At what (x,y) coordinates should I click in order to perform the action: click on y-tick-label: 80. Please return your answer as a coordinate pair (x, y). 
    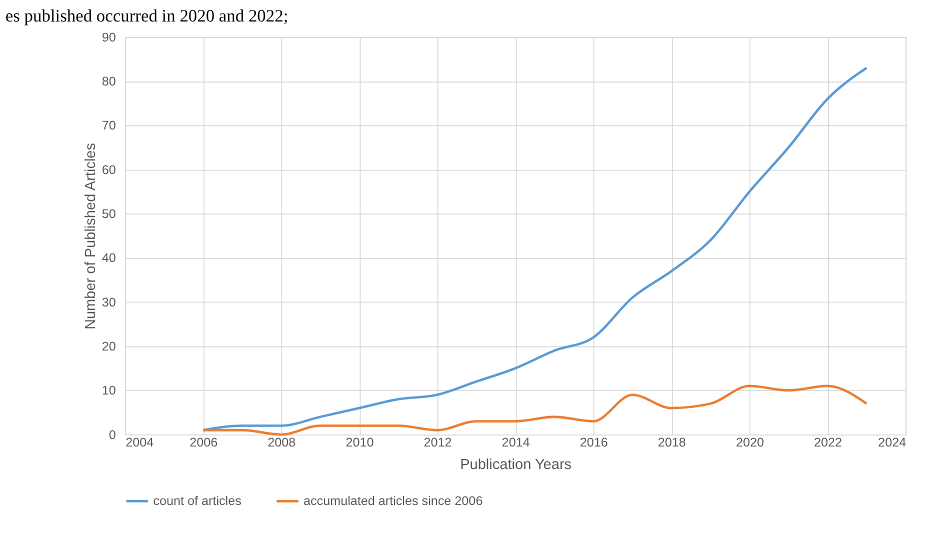
    Looking at the image, I should click on (109, 81).